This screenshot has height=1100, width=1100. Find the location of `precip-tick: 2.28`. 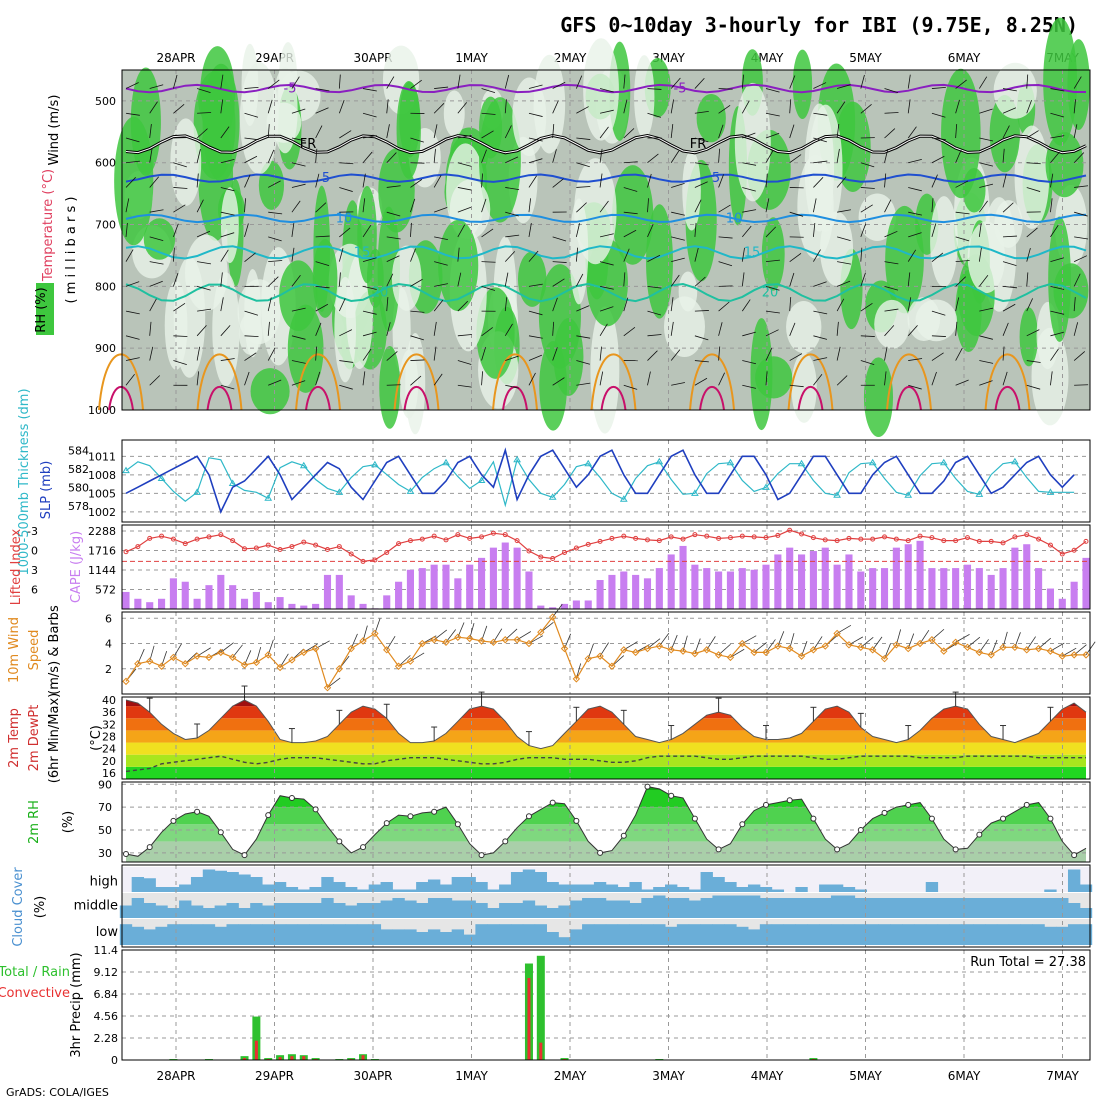

precip-tick: 2.28 is located at coordinates (106, 1038).